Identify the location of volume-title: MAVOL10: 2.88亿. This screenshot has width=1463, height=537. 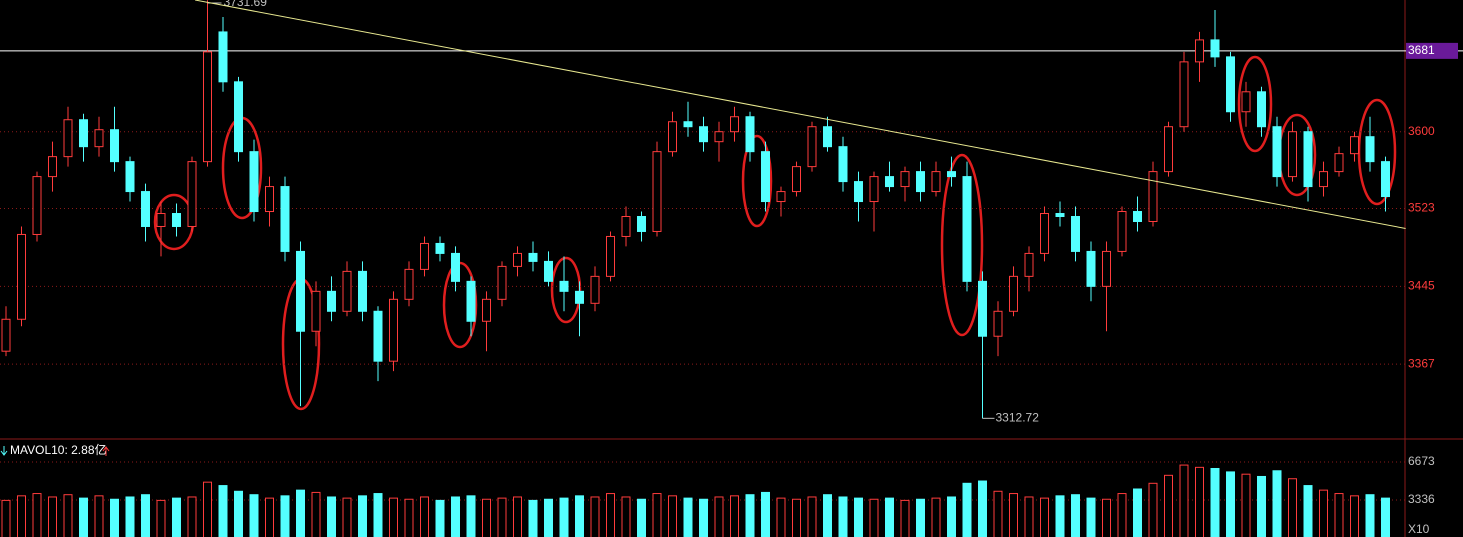
(58, 449).